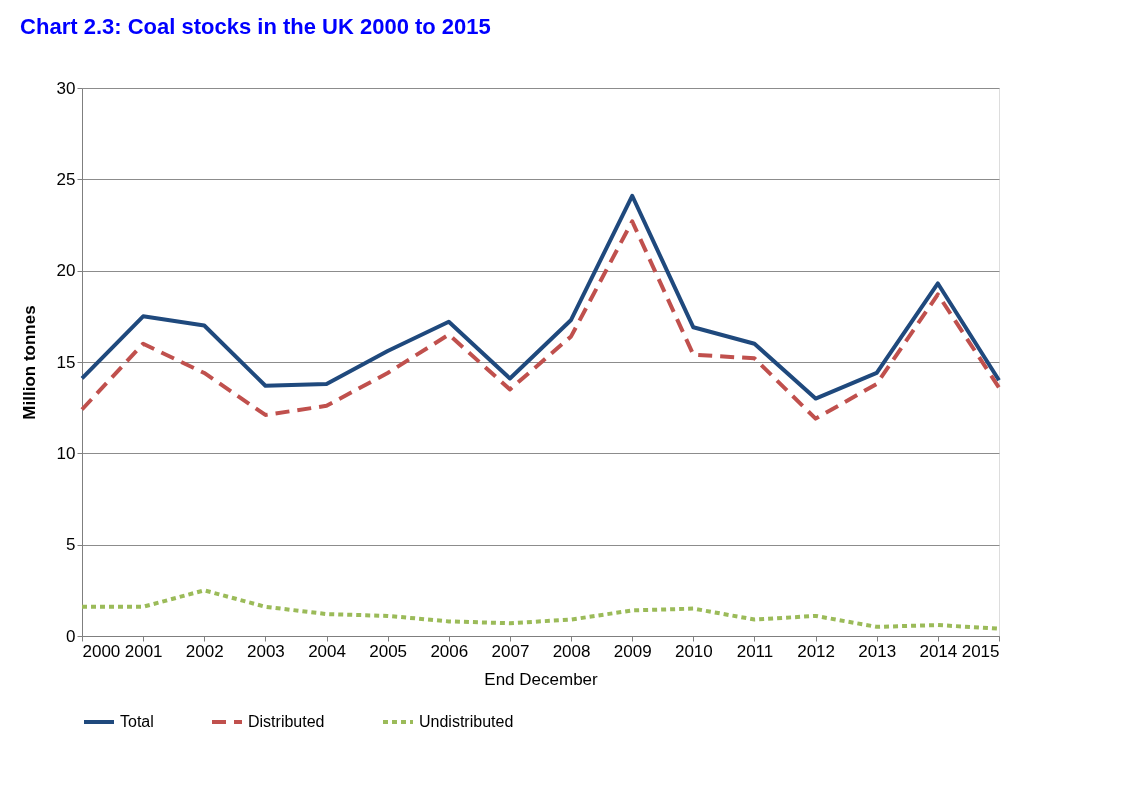  What do you see at coordinates (693, 651) in the screenshot?
I see `x-tick-label: 2010` at bounding box center [693, 651].